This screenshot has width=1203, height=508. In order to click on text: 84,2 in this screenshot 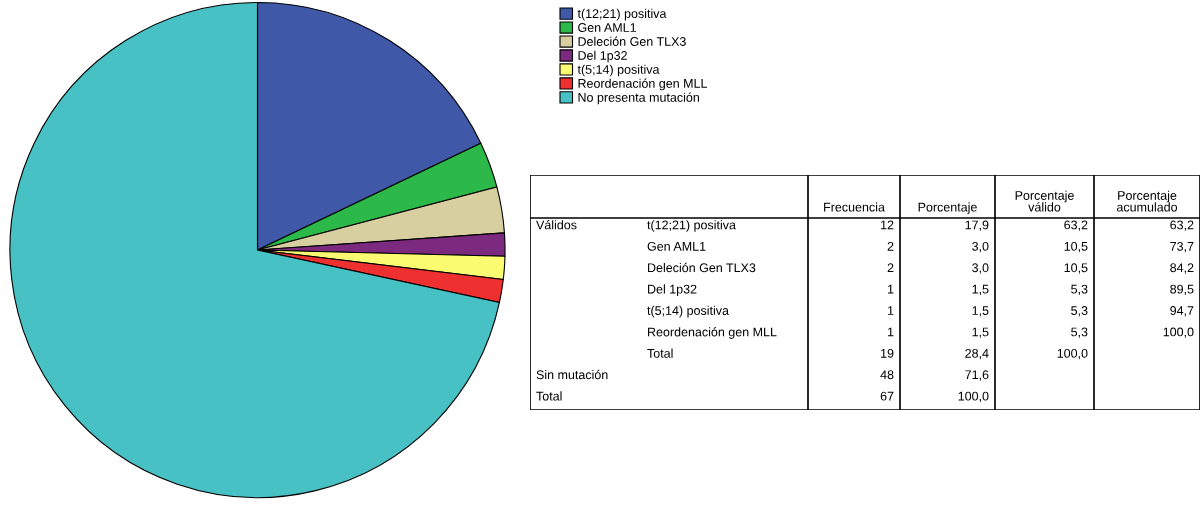, I will do `click(1182, 268)`.